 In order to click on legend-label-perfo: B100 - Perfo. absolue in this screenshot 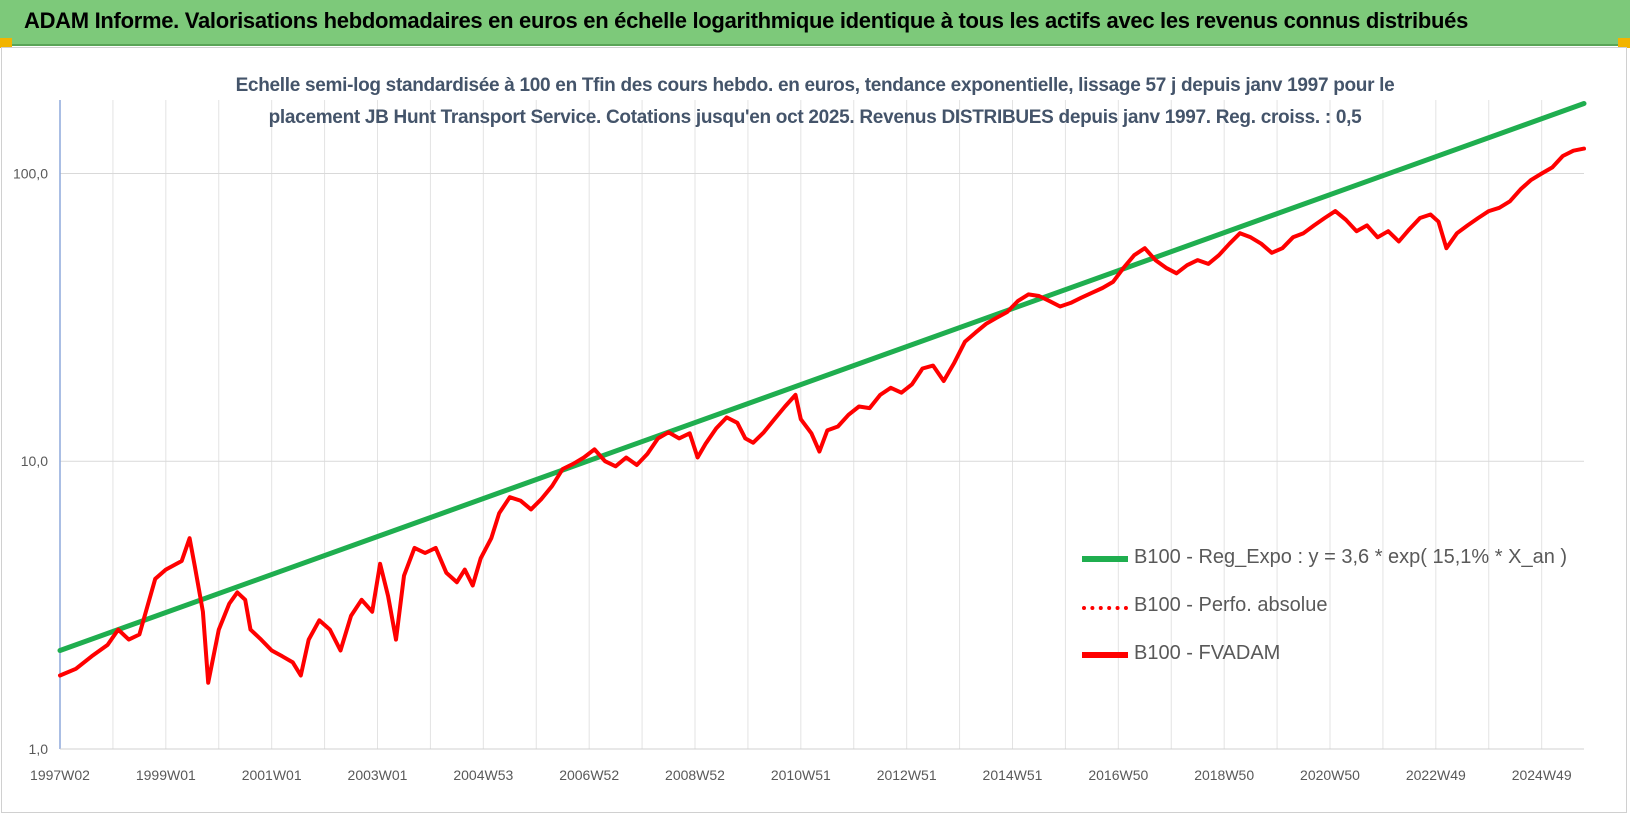, I will do `click(1231, 605)`.